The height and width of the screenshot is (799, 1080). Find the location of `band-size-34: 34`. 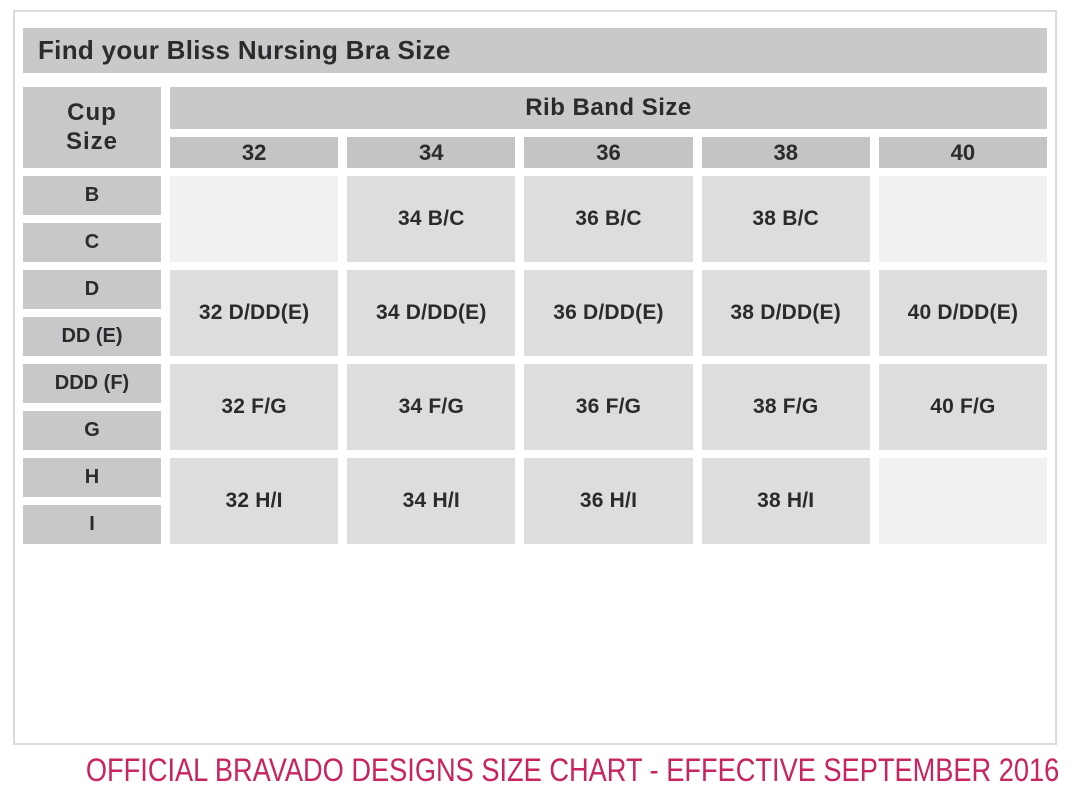

band-size-34: 34 is located at coordinates (431, 152).